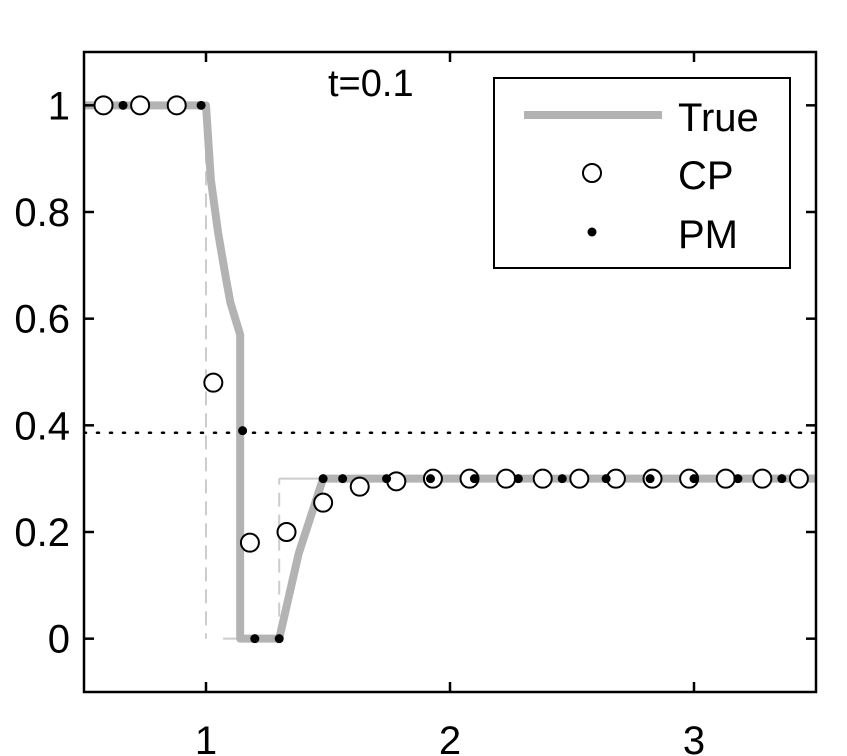 The height and width of the screenshot is (756, 847). I want to click on y-tick-label: 0.6, so click(42, 320).